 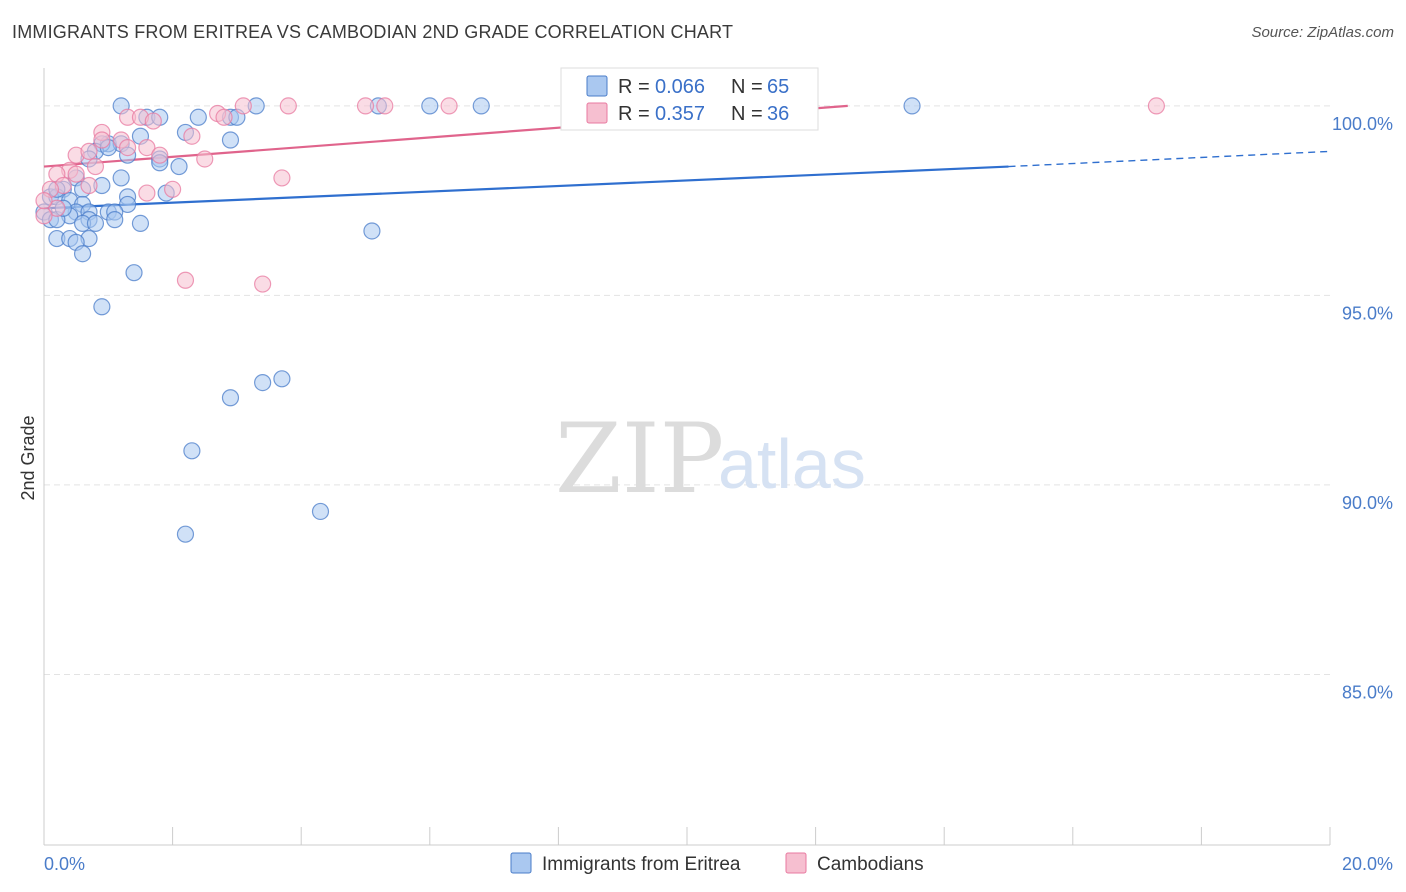 I want to click on legend-r-value-0: 0.066, so click(x=680, y=87).